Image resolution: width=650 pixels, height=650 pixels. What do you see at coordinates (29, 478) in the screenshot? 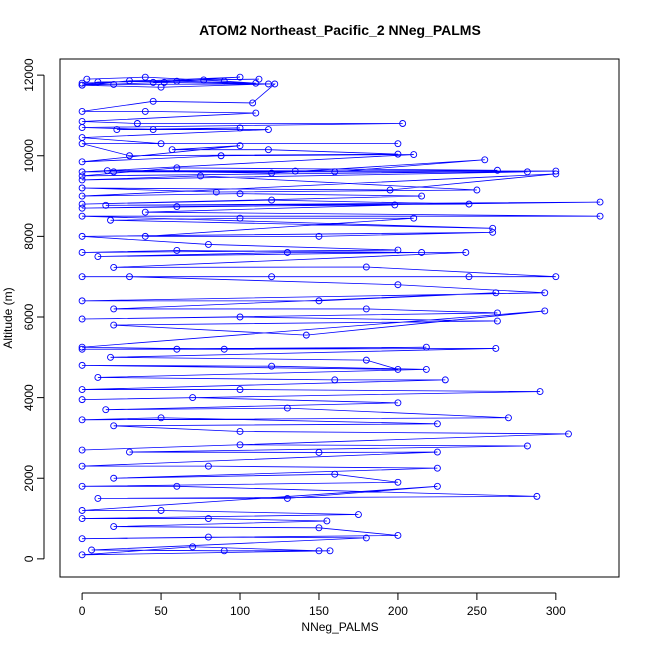
I see `y-tick-label: 2000` at bounding box center [29, 478].